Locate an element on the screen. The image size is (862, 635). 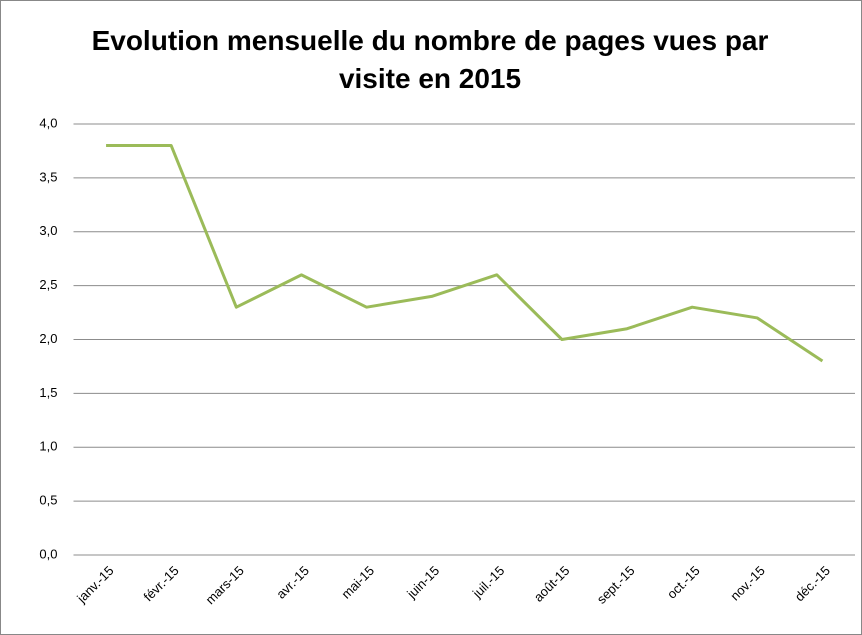
y-tick-label: 3,5 is located at coordinates (48, 176).